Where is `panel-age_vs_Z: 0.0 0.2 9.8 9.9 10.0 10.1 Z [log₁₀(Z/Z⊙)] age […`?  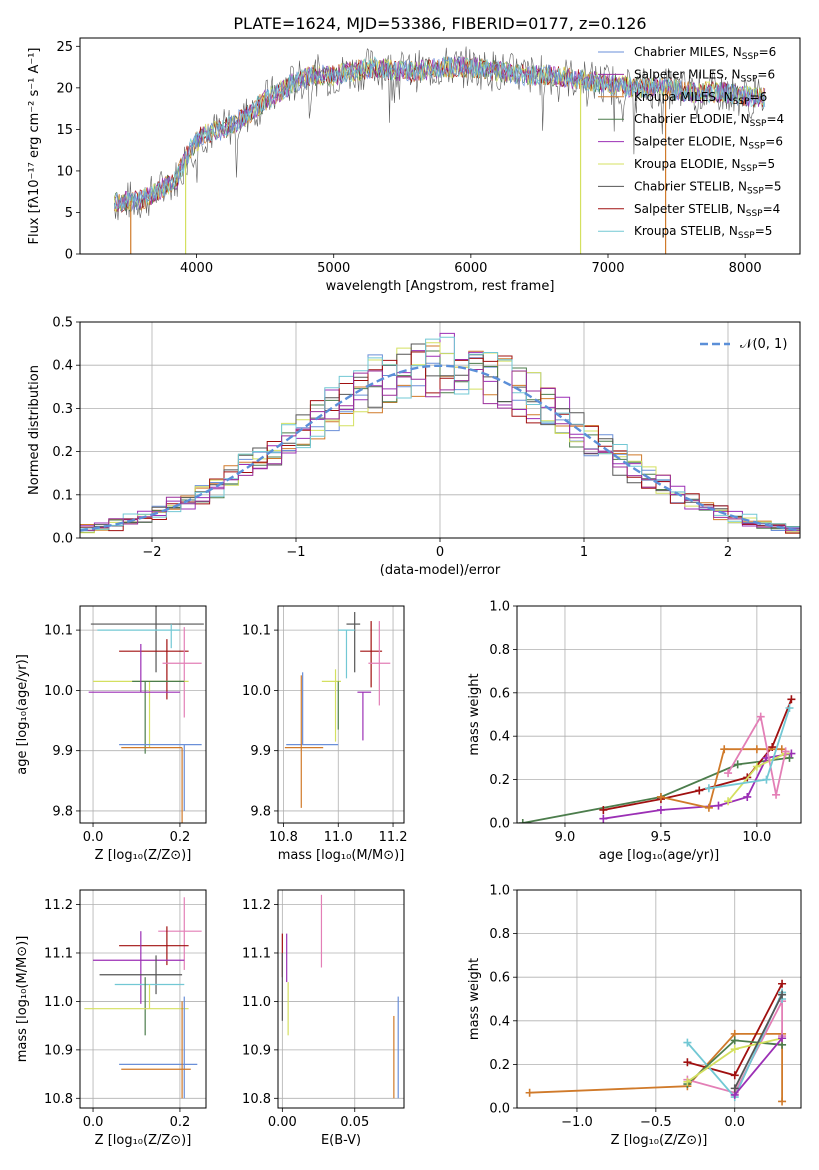
panel-age_vs_Z: 0.0 0.2 9.8 9.9 10.0 10.1 Z [log₁₀(Z/Z⊙)] age [… is located at coordinates (111, 734).